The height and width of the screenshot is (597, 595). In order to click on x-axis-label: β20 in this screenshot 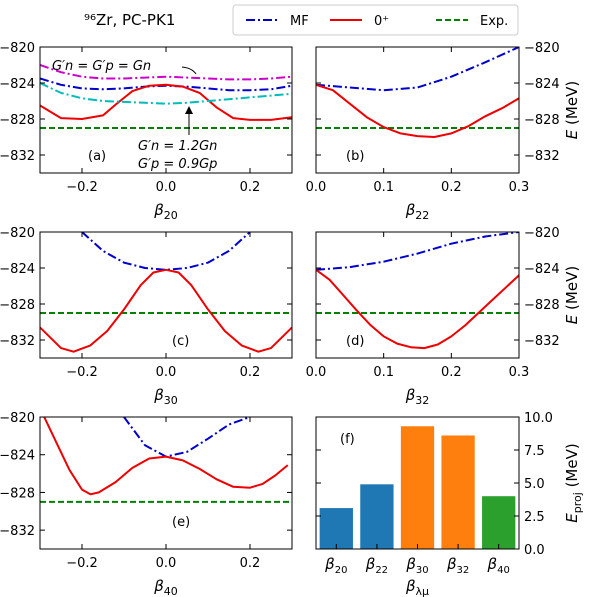, I will do `click(165, 211)`.